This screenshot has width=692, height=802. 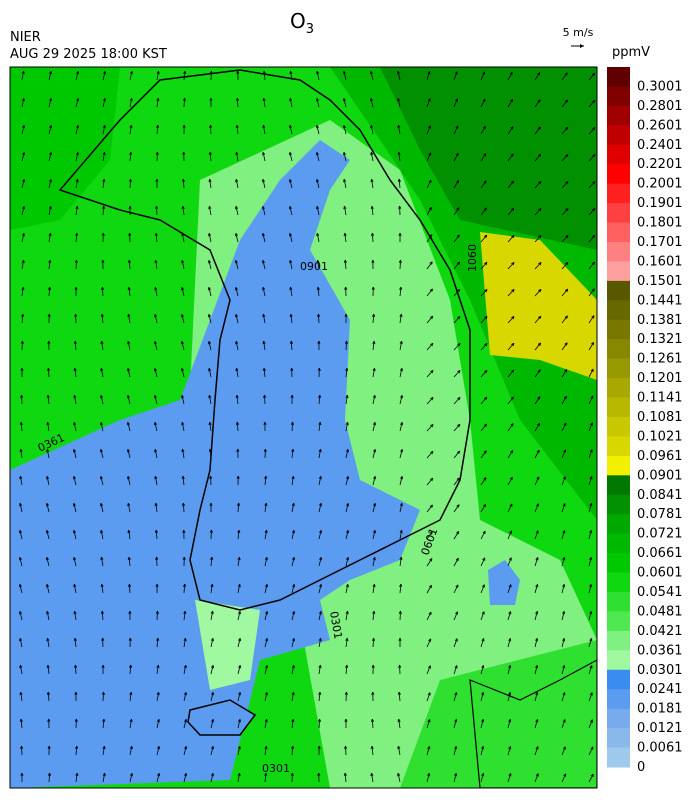 I want to click on colorbar-label: 0.1381, so click(x=660, y=320).